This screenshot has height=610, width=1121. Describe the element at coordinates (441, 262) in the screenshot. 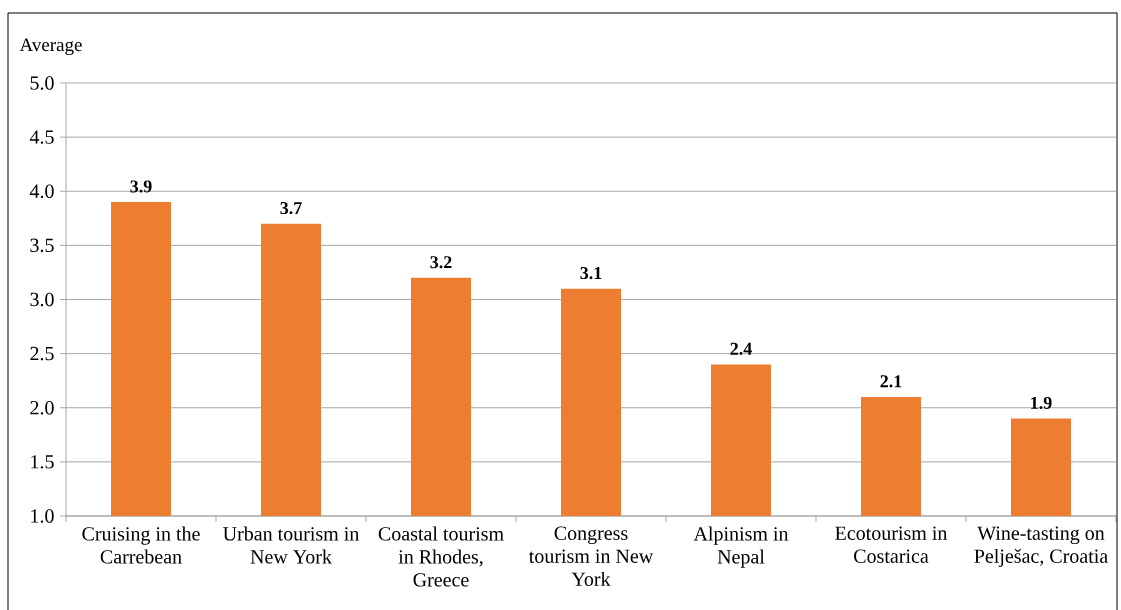

I see `data-label: 3.2` at that location.